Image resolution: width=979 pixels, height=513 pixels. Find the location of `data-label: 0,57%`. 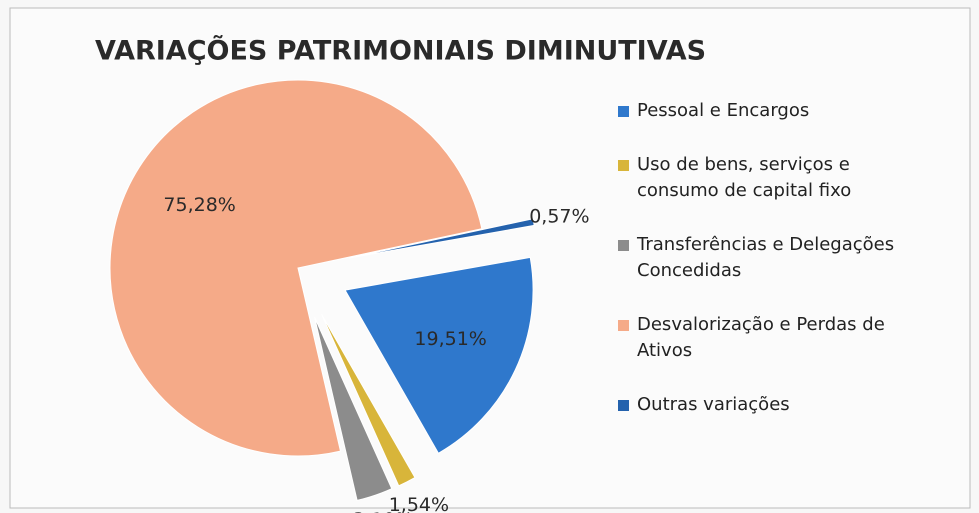

data-label: 0,57% is located at coordinates (559, 217).